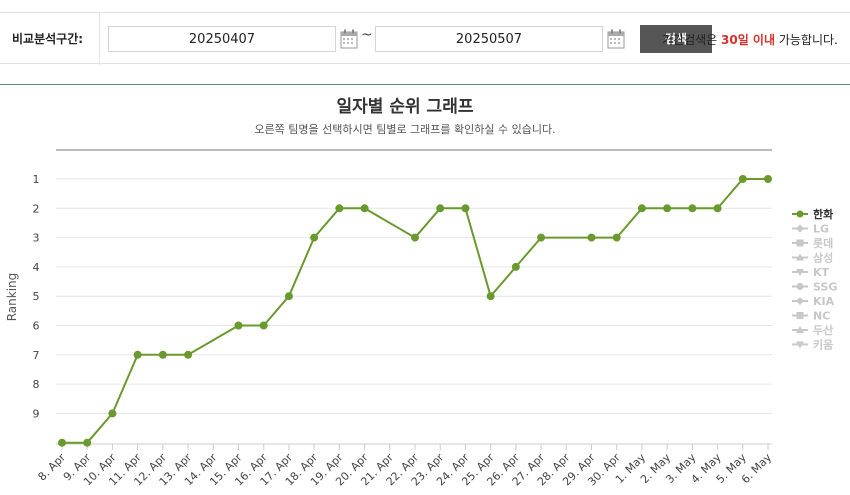  I want to click on legend-item-label: 키움, so click(823, 345).